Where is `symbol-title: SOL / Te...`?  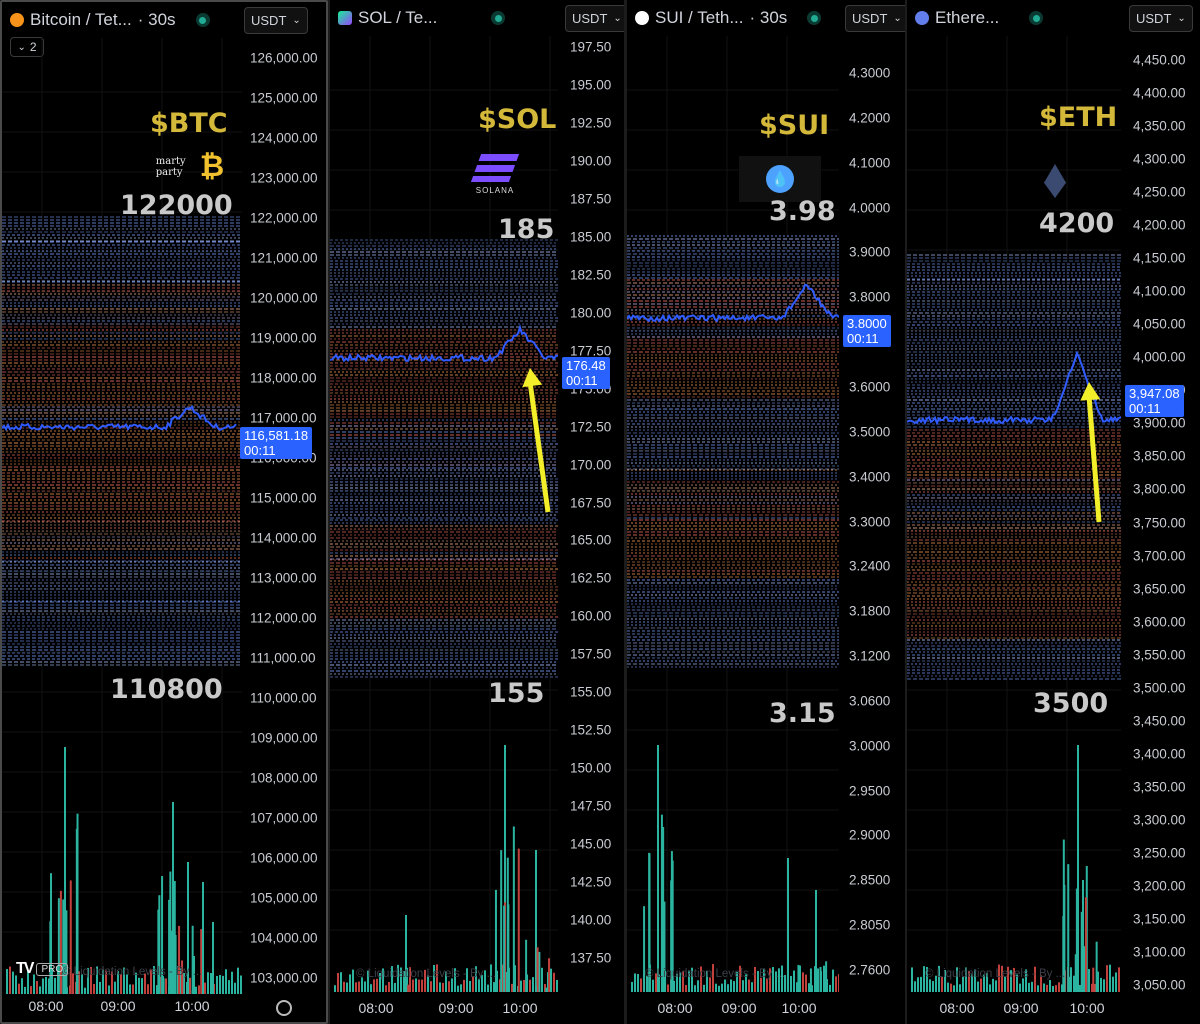
symbol-title: SOL / Te... is located at coordinates (398, 17).